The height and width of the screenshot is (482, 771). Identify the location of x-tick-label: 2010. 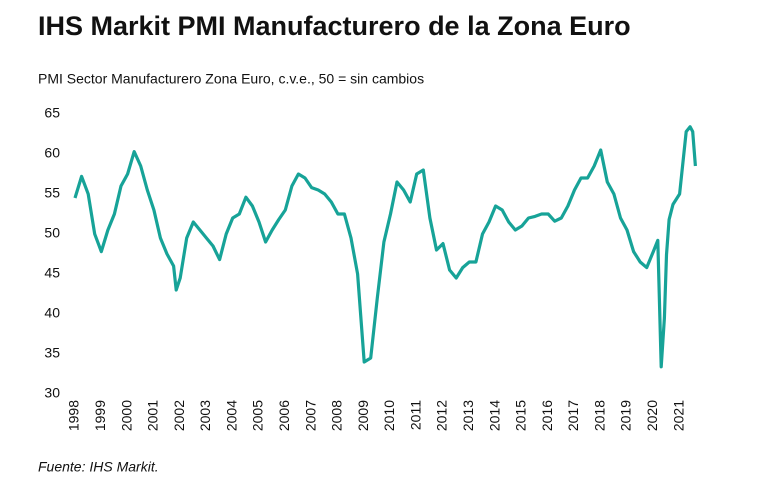
(389, 415).